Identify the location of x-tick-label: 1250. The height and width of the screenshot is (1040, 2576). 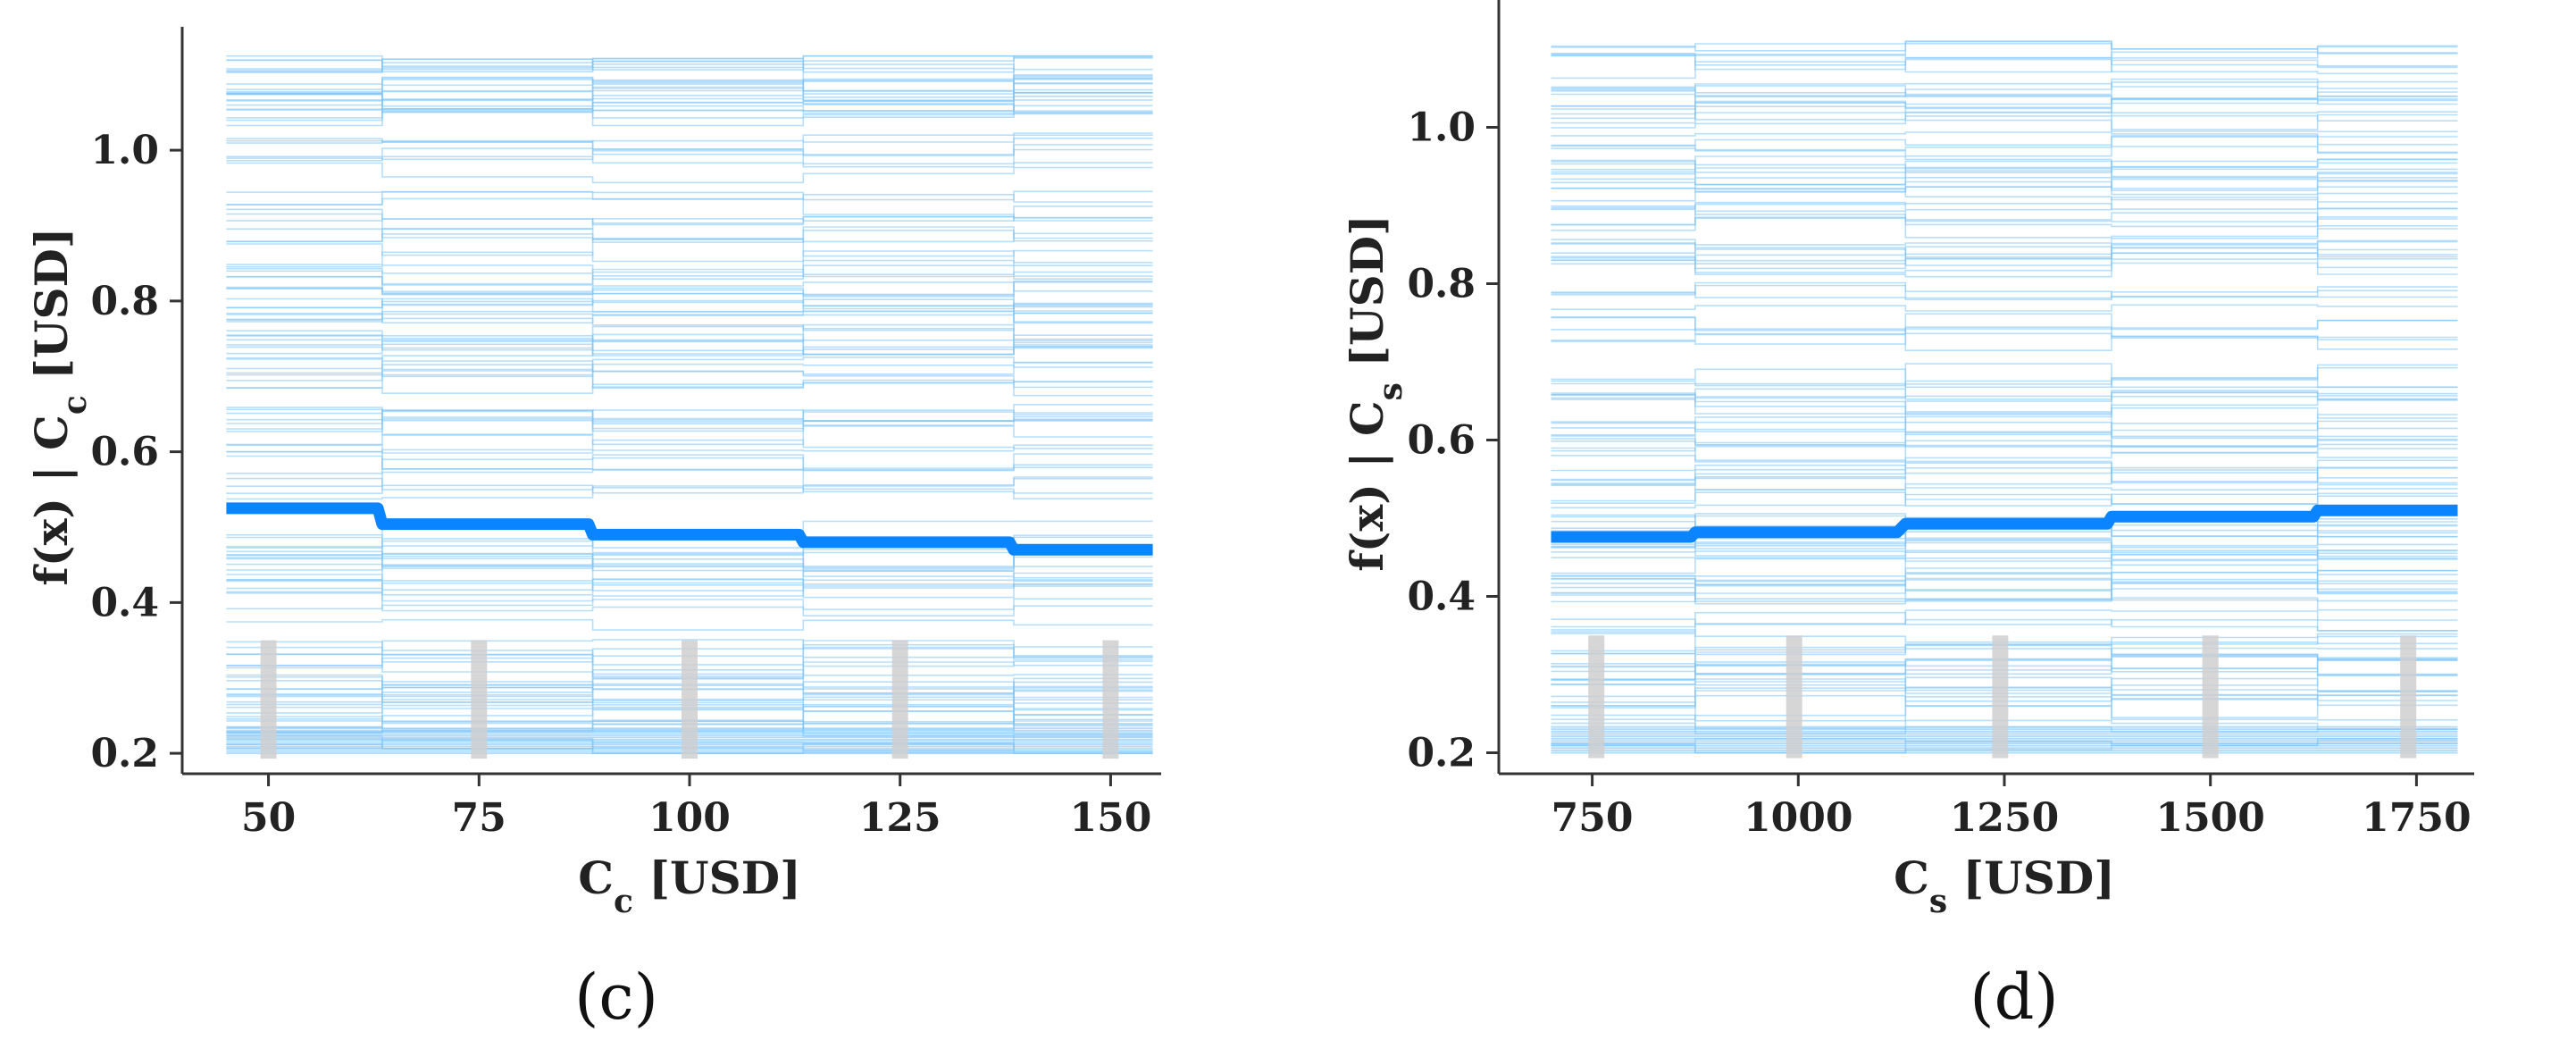
(2005, 818).